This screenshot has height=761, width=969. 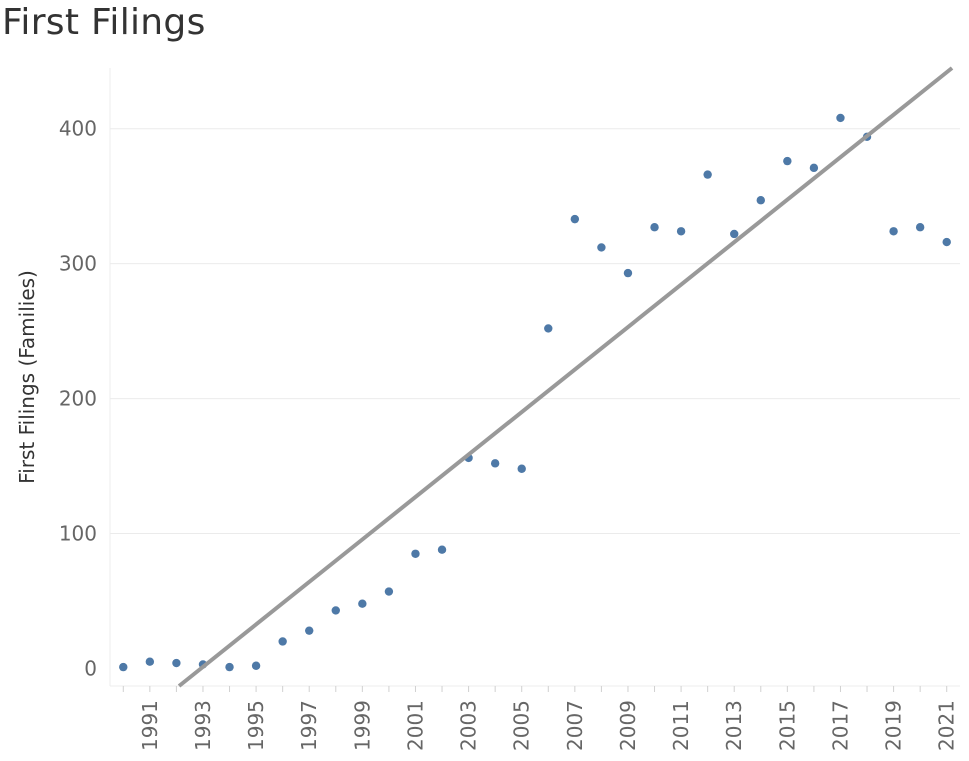 I want to click on y-axis-ticks: 0 100 200 300 400, so click(x=78, y=399).